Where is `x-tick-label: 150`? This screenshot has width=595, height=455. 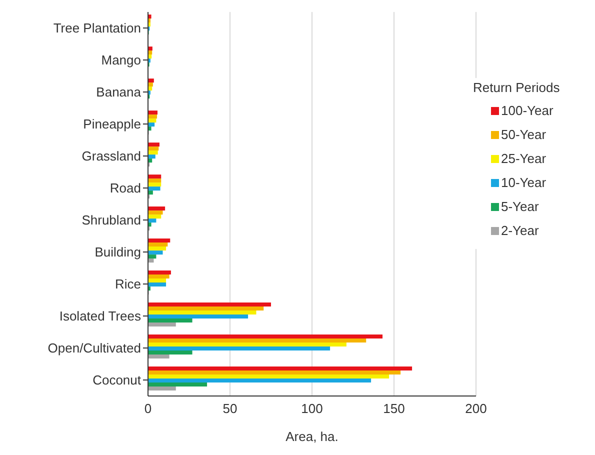
x-tick-label: 150 is located at coordinates (394, 408).